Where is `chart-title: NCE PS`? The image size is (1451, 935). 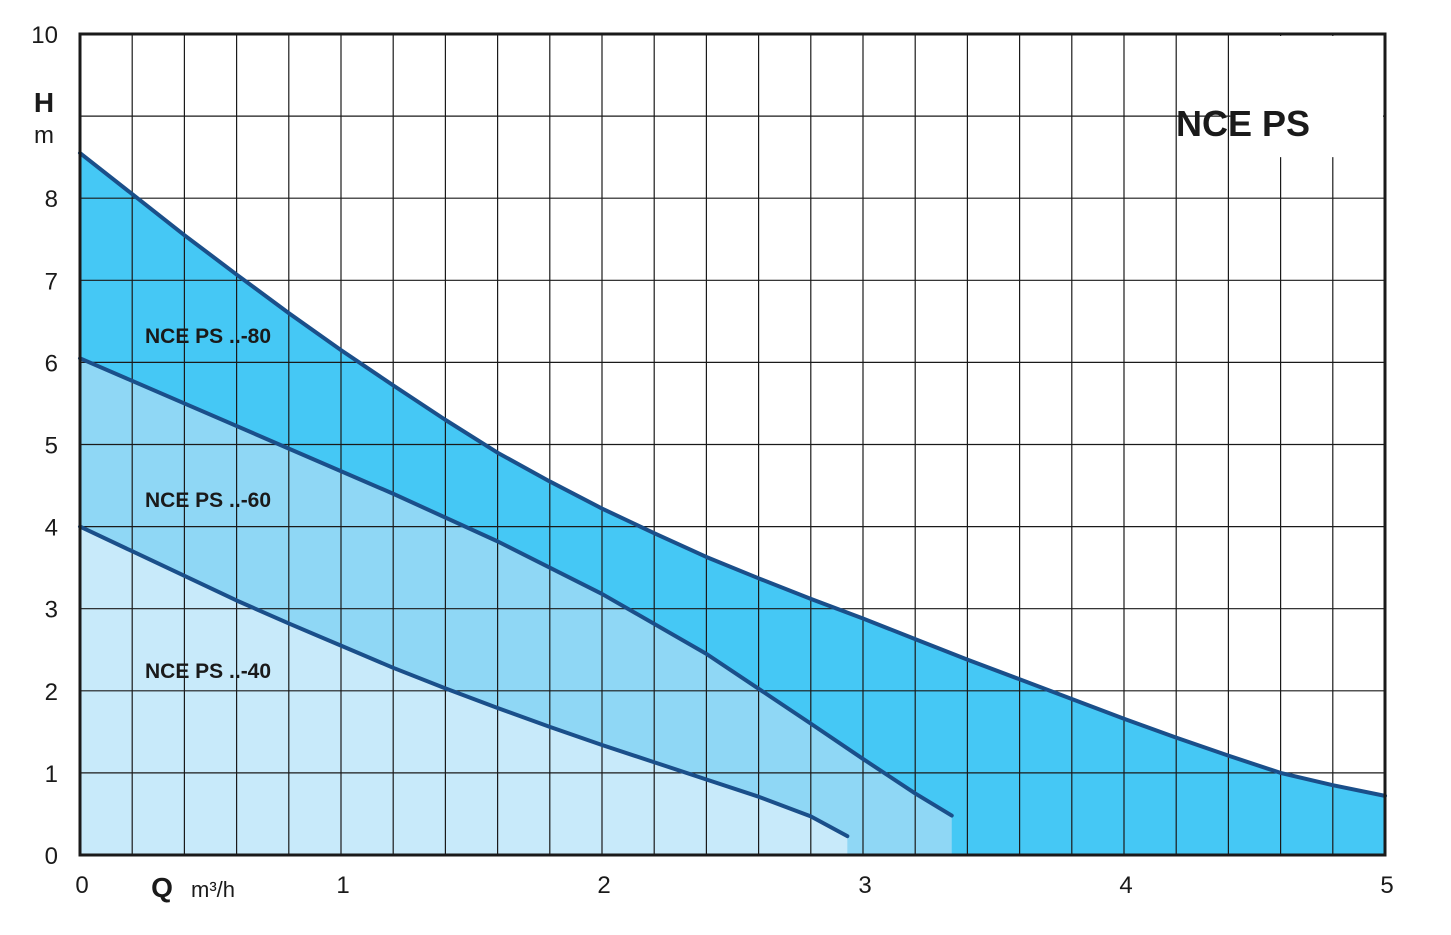
chart-title: NCE PS is located at coordinates (1243, 123).